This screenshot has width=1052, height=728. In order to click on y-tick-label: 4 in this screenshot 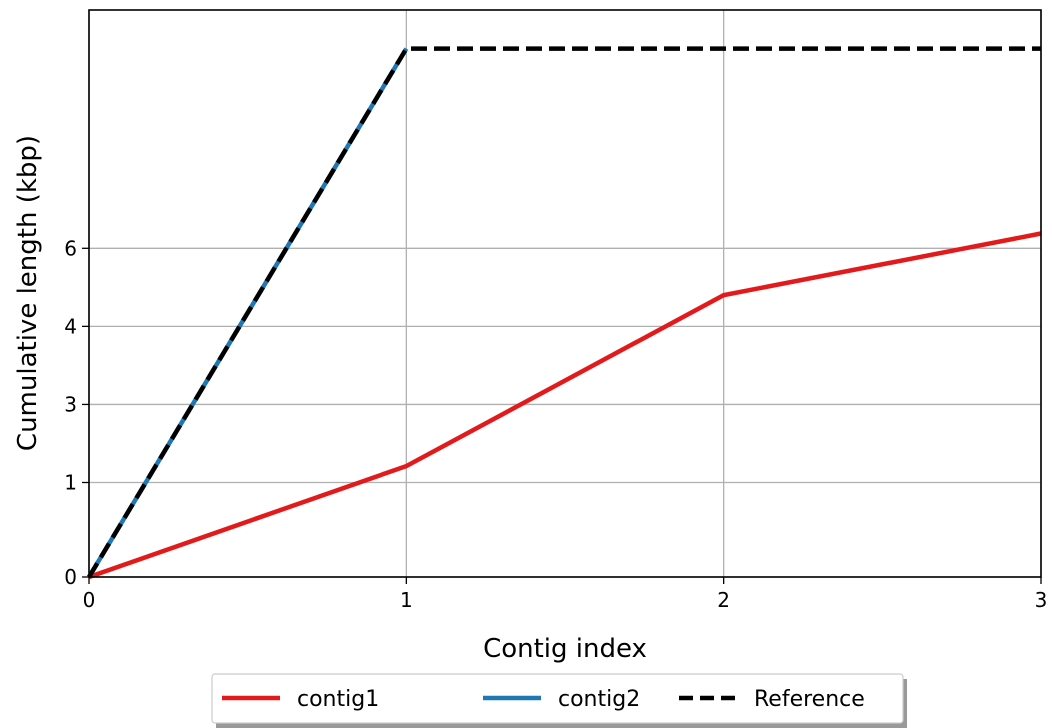, I will do `click(70, 326)`.